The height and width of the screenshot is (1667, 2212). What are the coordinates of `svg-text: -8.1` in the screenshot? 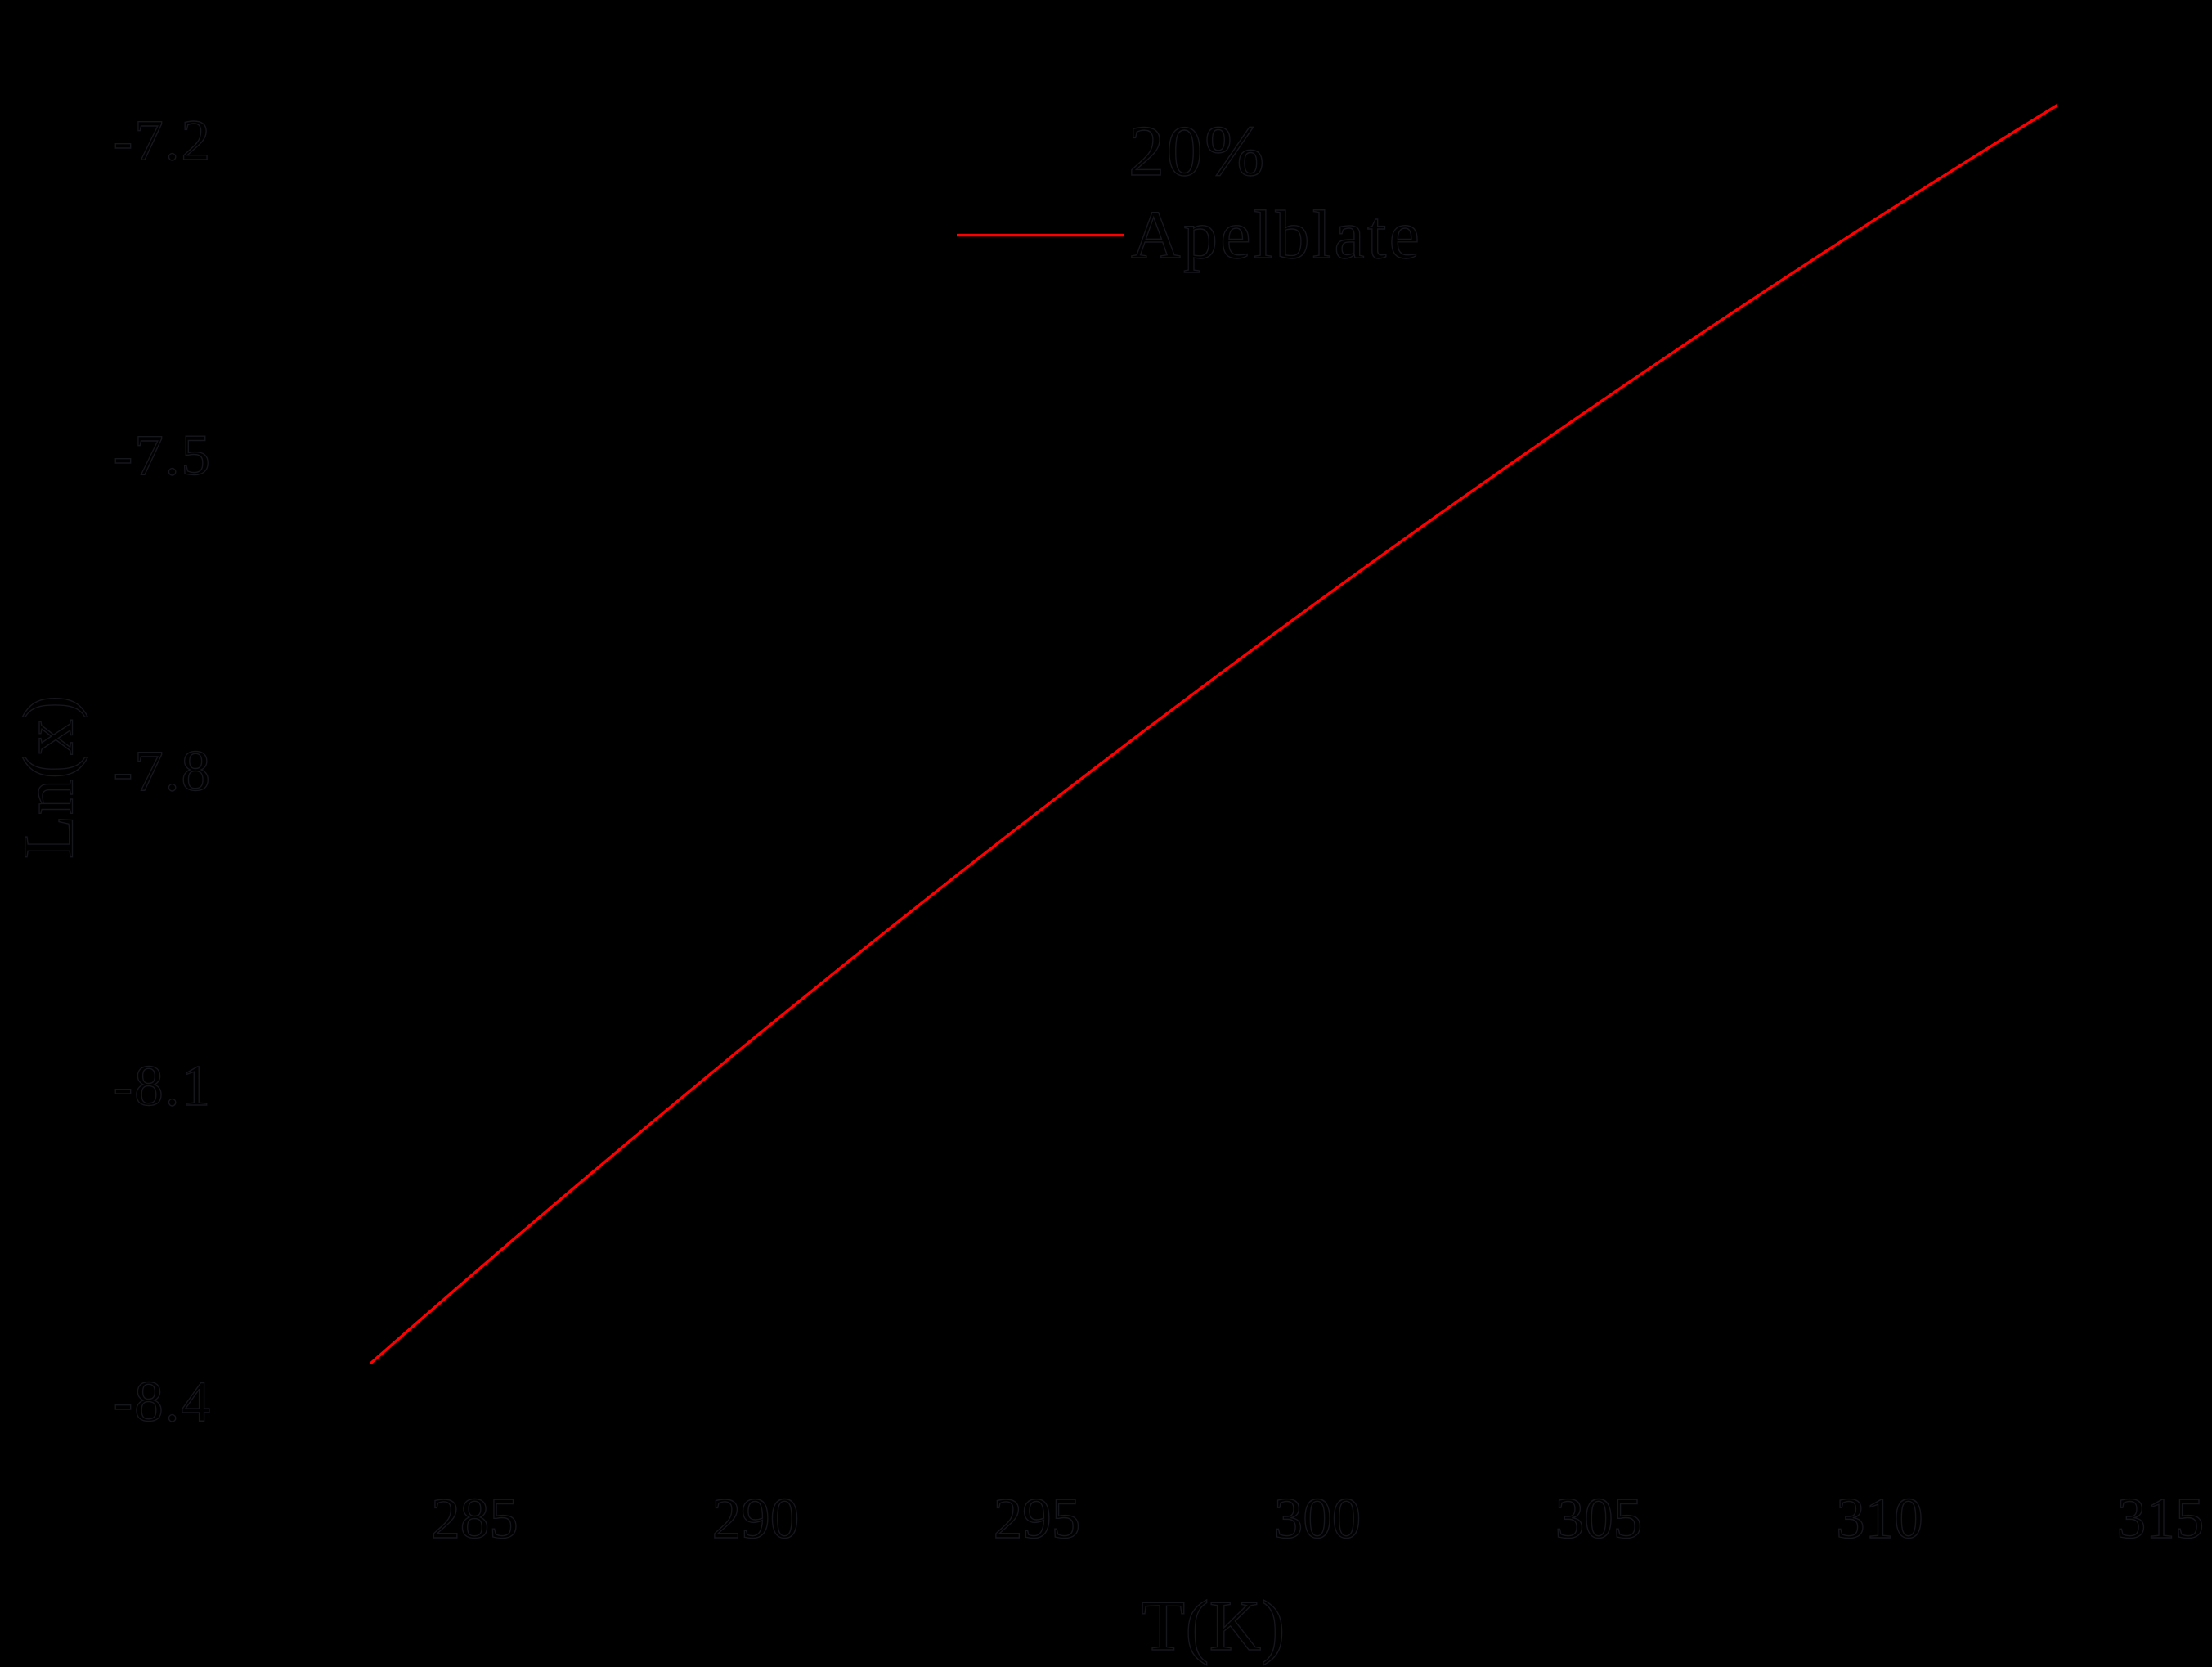 It's located at (163, 1086).